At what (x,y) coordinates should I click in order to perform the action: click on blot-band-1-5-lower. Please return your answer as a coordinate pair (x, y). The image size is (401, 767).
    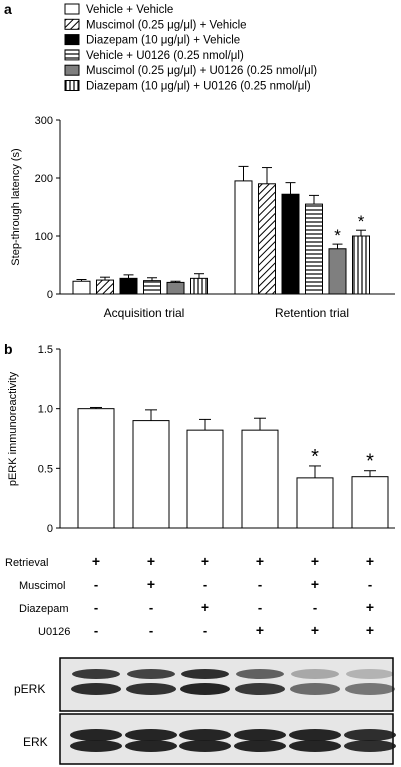
    Looking at the image, I should click on (370, 746).